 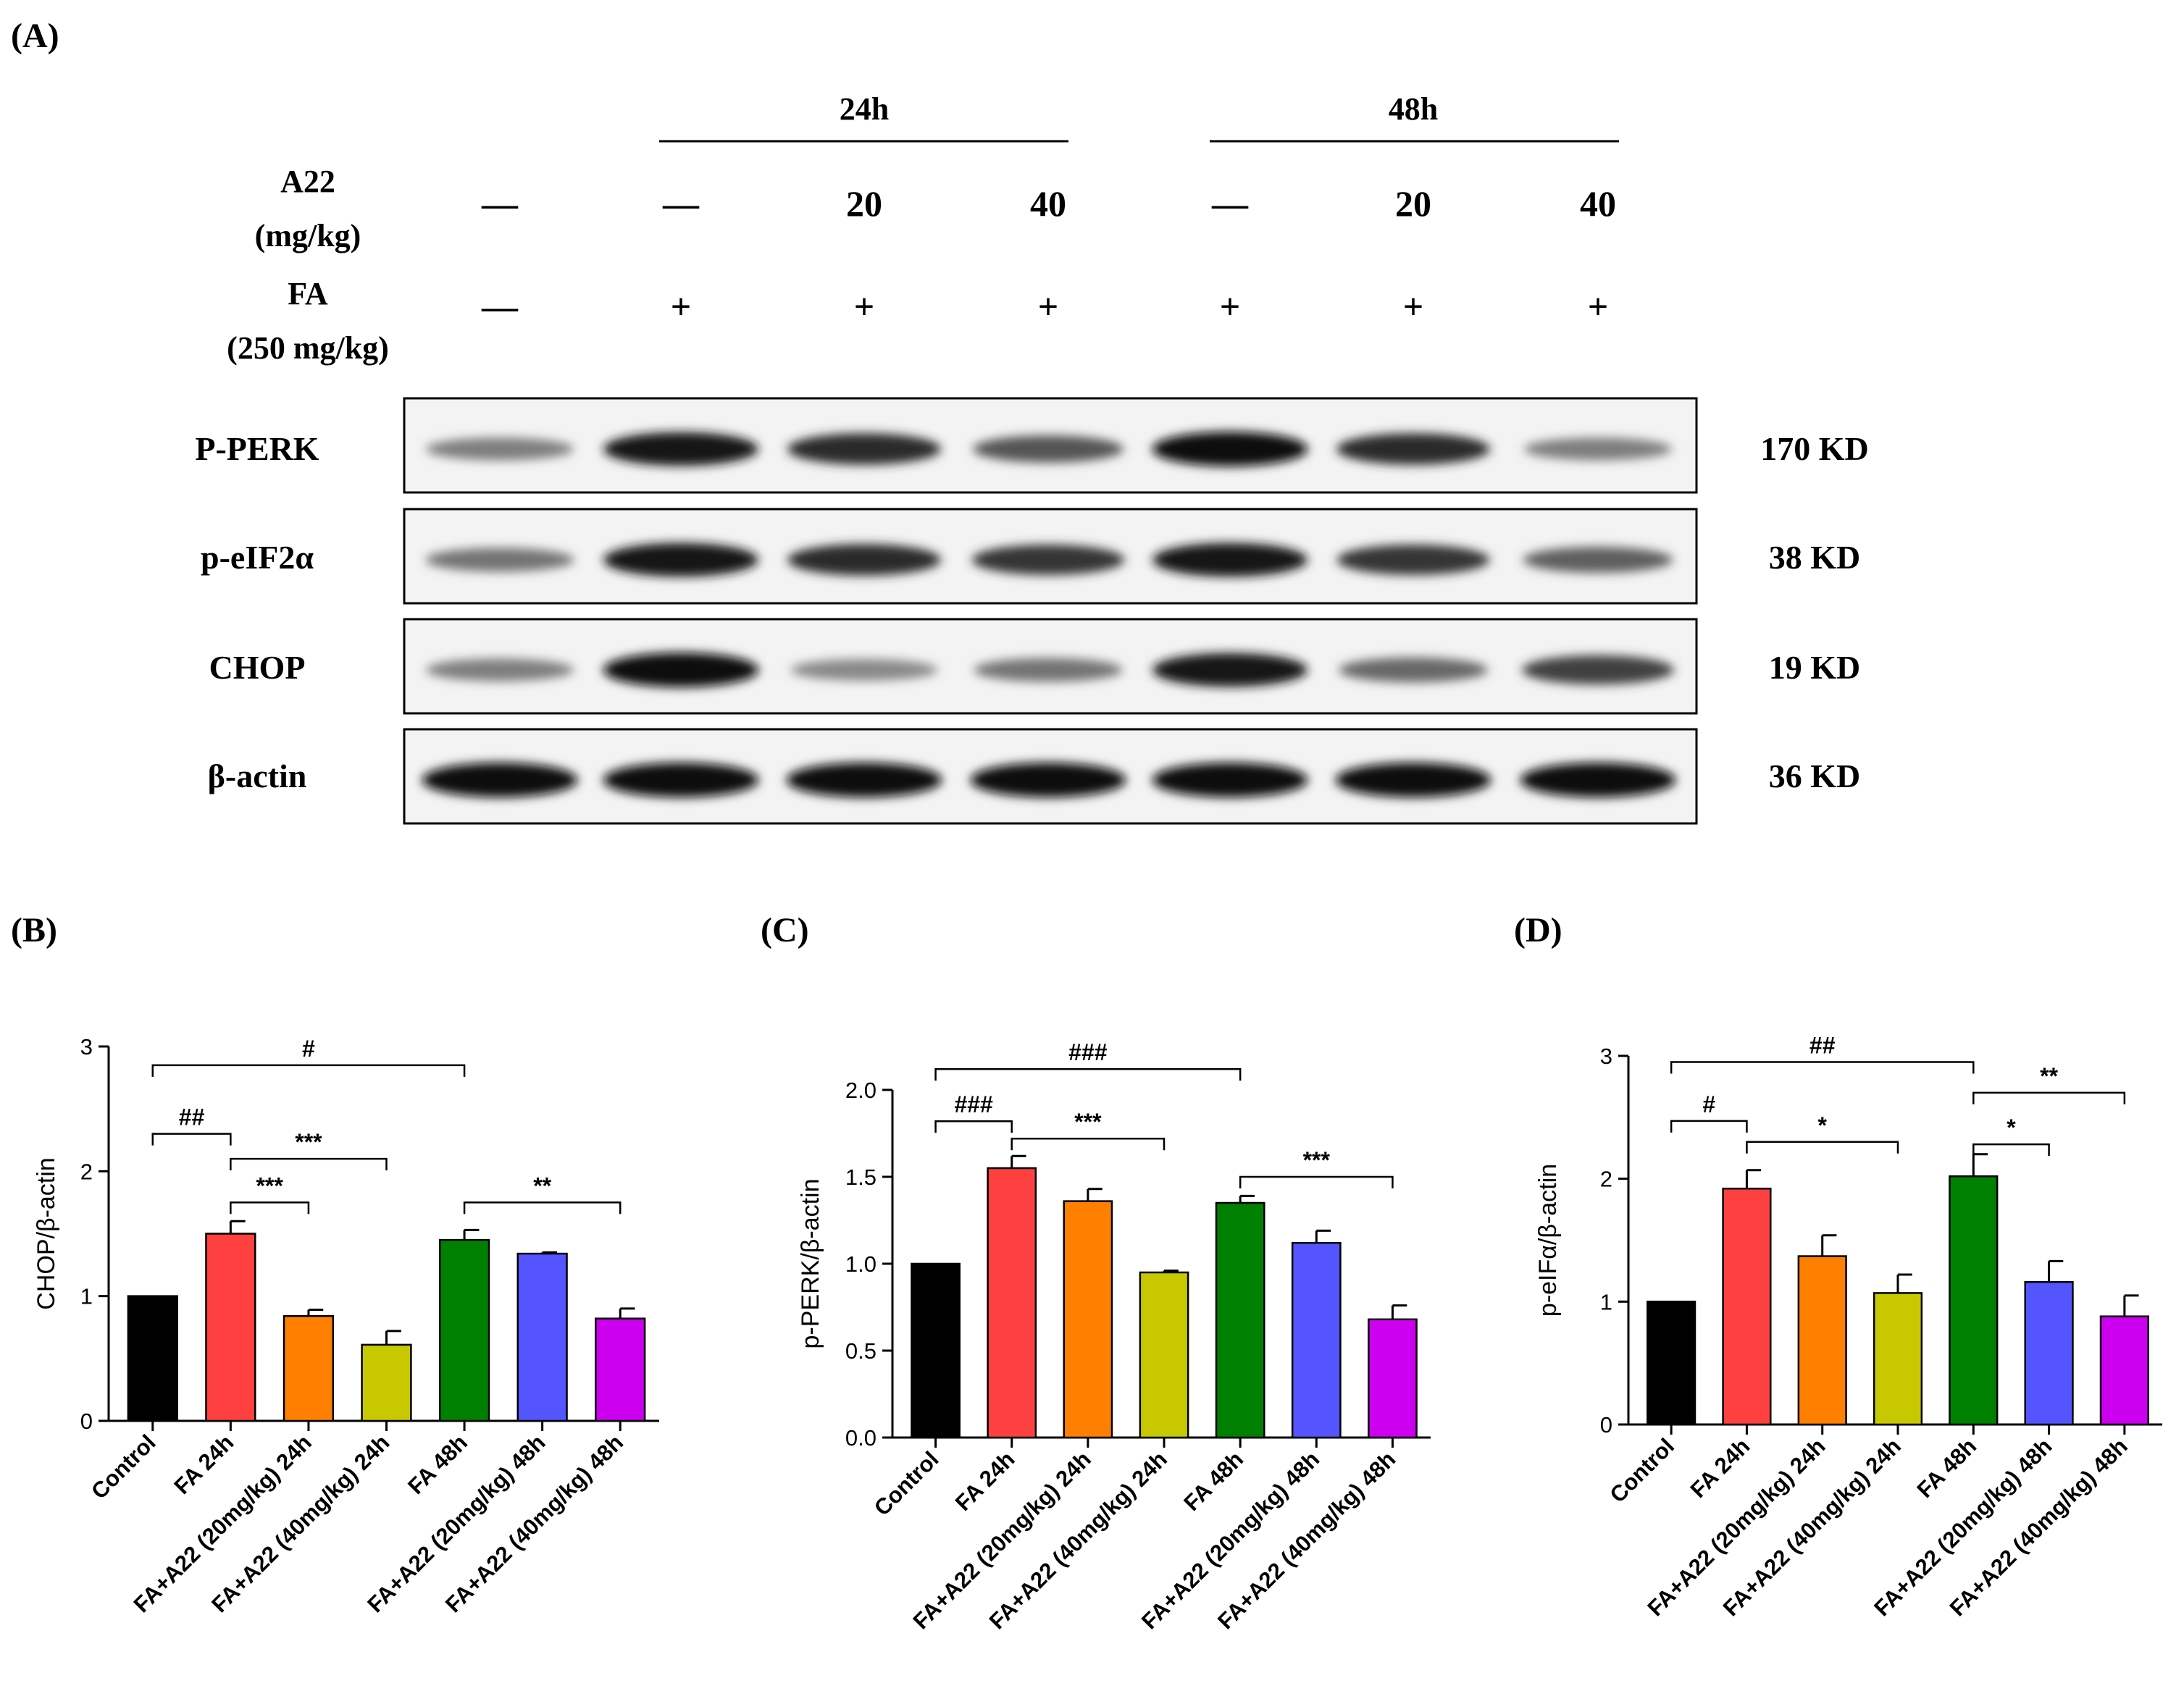 I want to click on a22-unit-label: (mg/kg), so click(x=308, y=236).